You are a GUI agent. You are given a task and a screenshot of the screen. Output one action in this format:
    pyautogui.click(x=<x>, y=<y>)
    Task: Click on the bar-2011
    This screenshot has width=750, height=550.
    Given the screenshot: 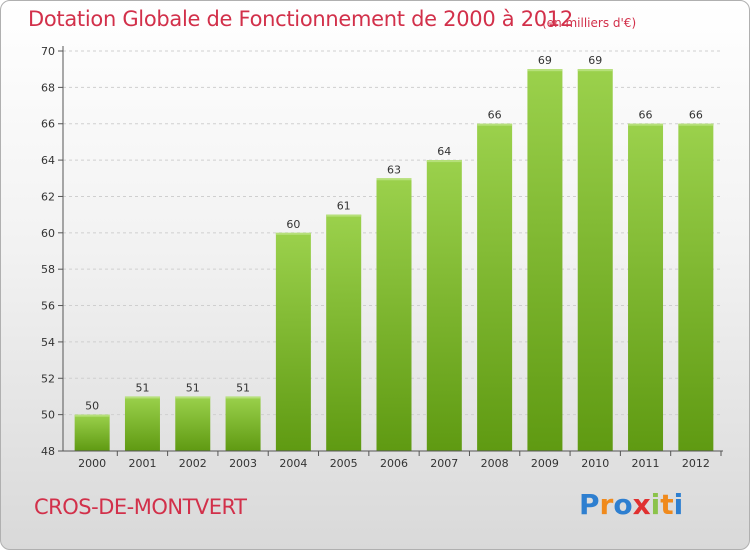 What is the action you would take?
    pyautogui.click(x=646, y=287)
    